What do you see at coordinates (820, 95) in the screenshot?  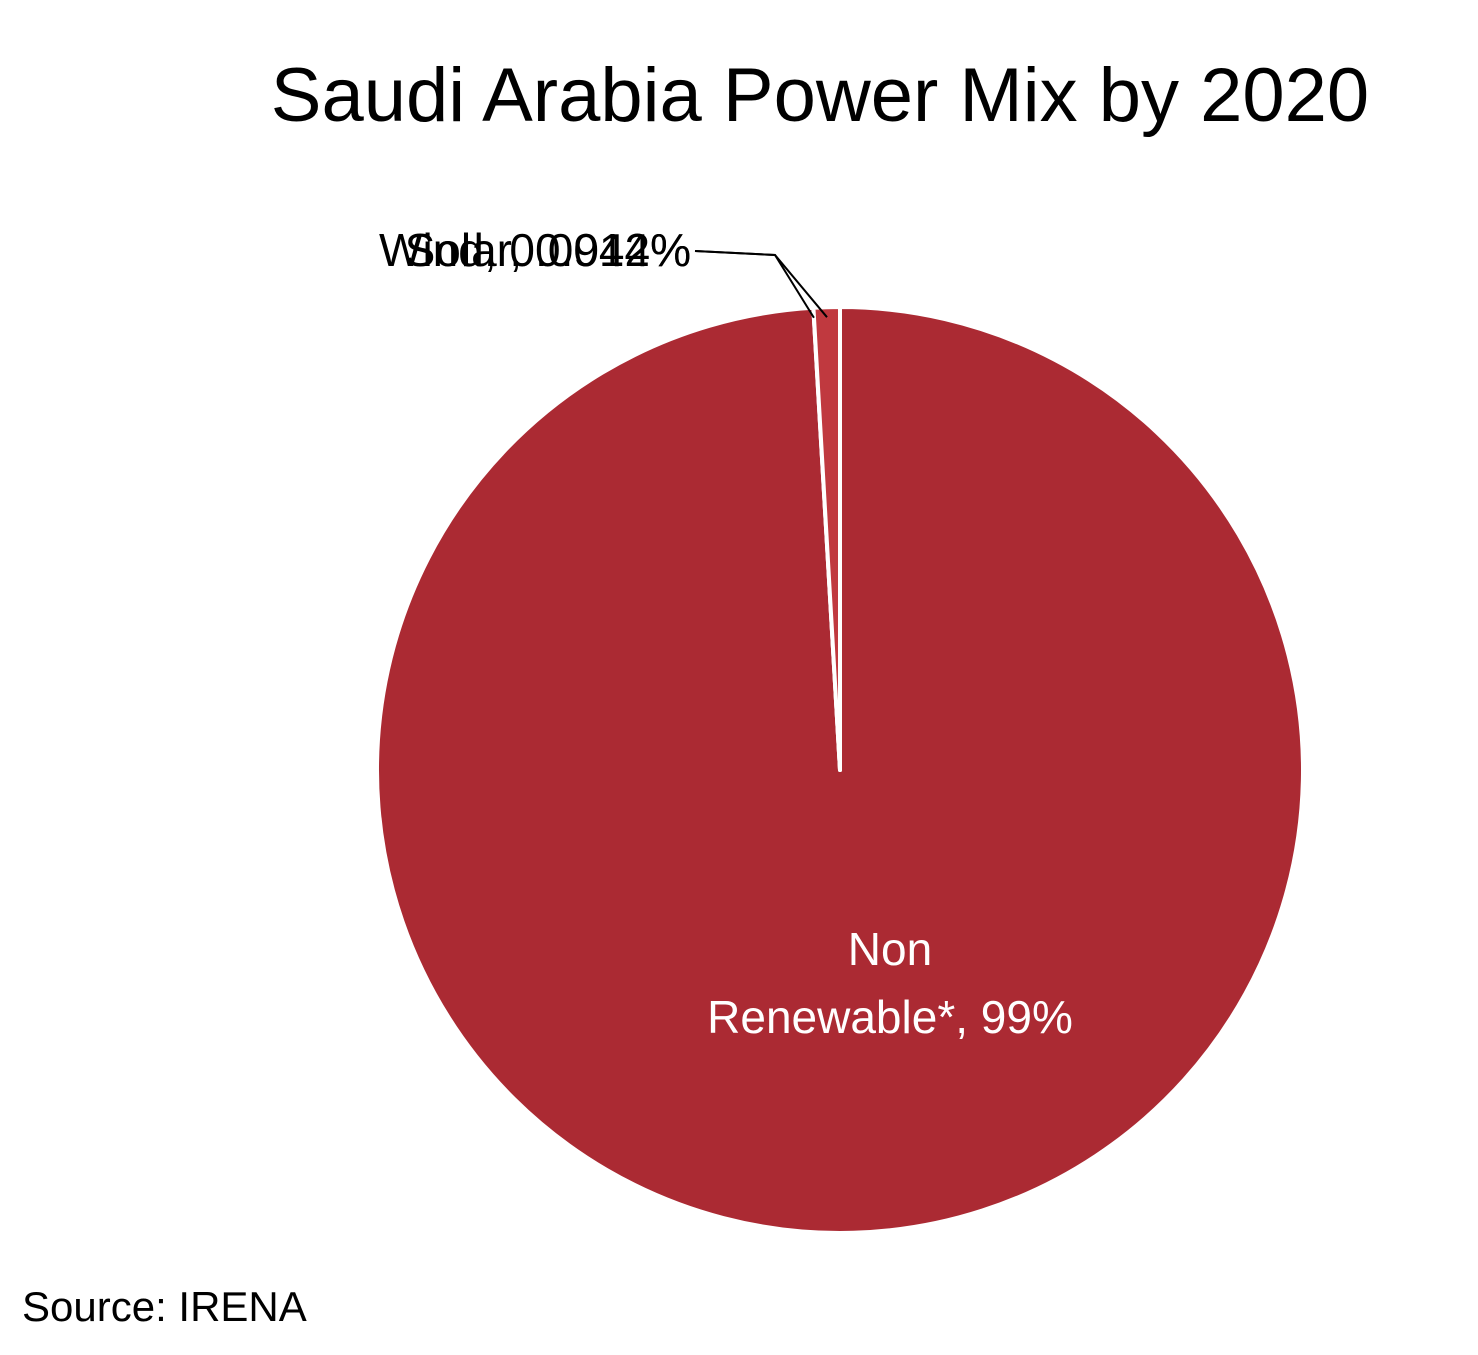 I see `chart-title: Saudi Arabia Power Mix by 2020` at bounding box center [820, 95].